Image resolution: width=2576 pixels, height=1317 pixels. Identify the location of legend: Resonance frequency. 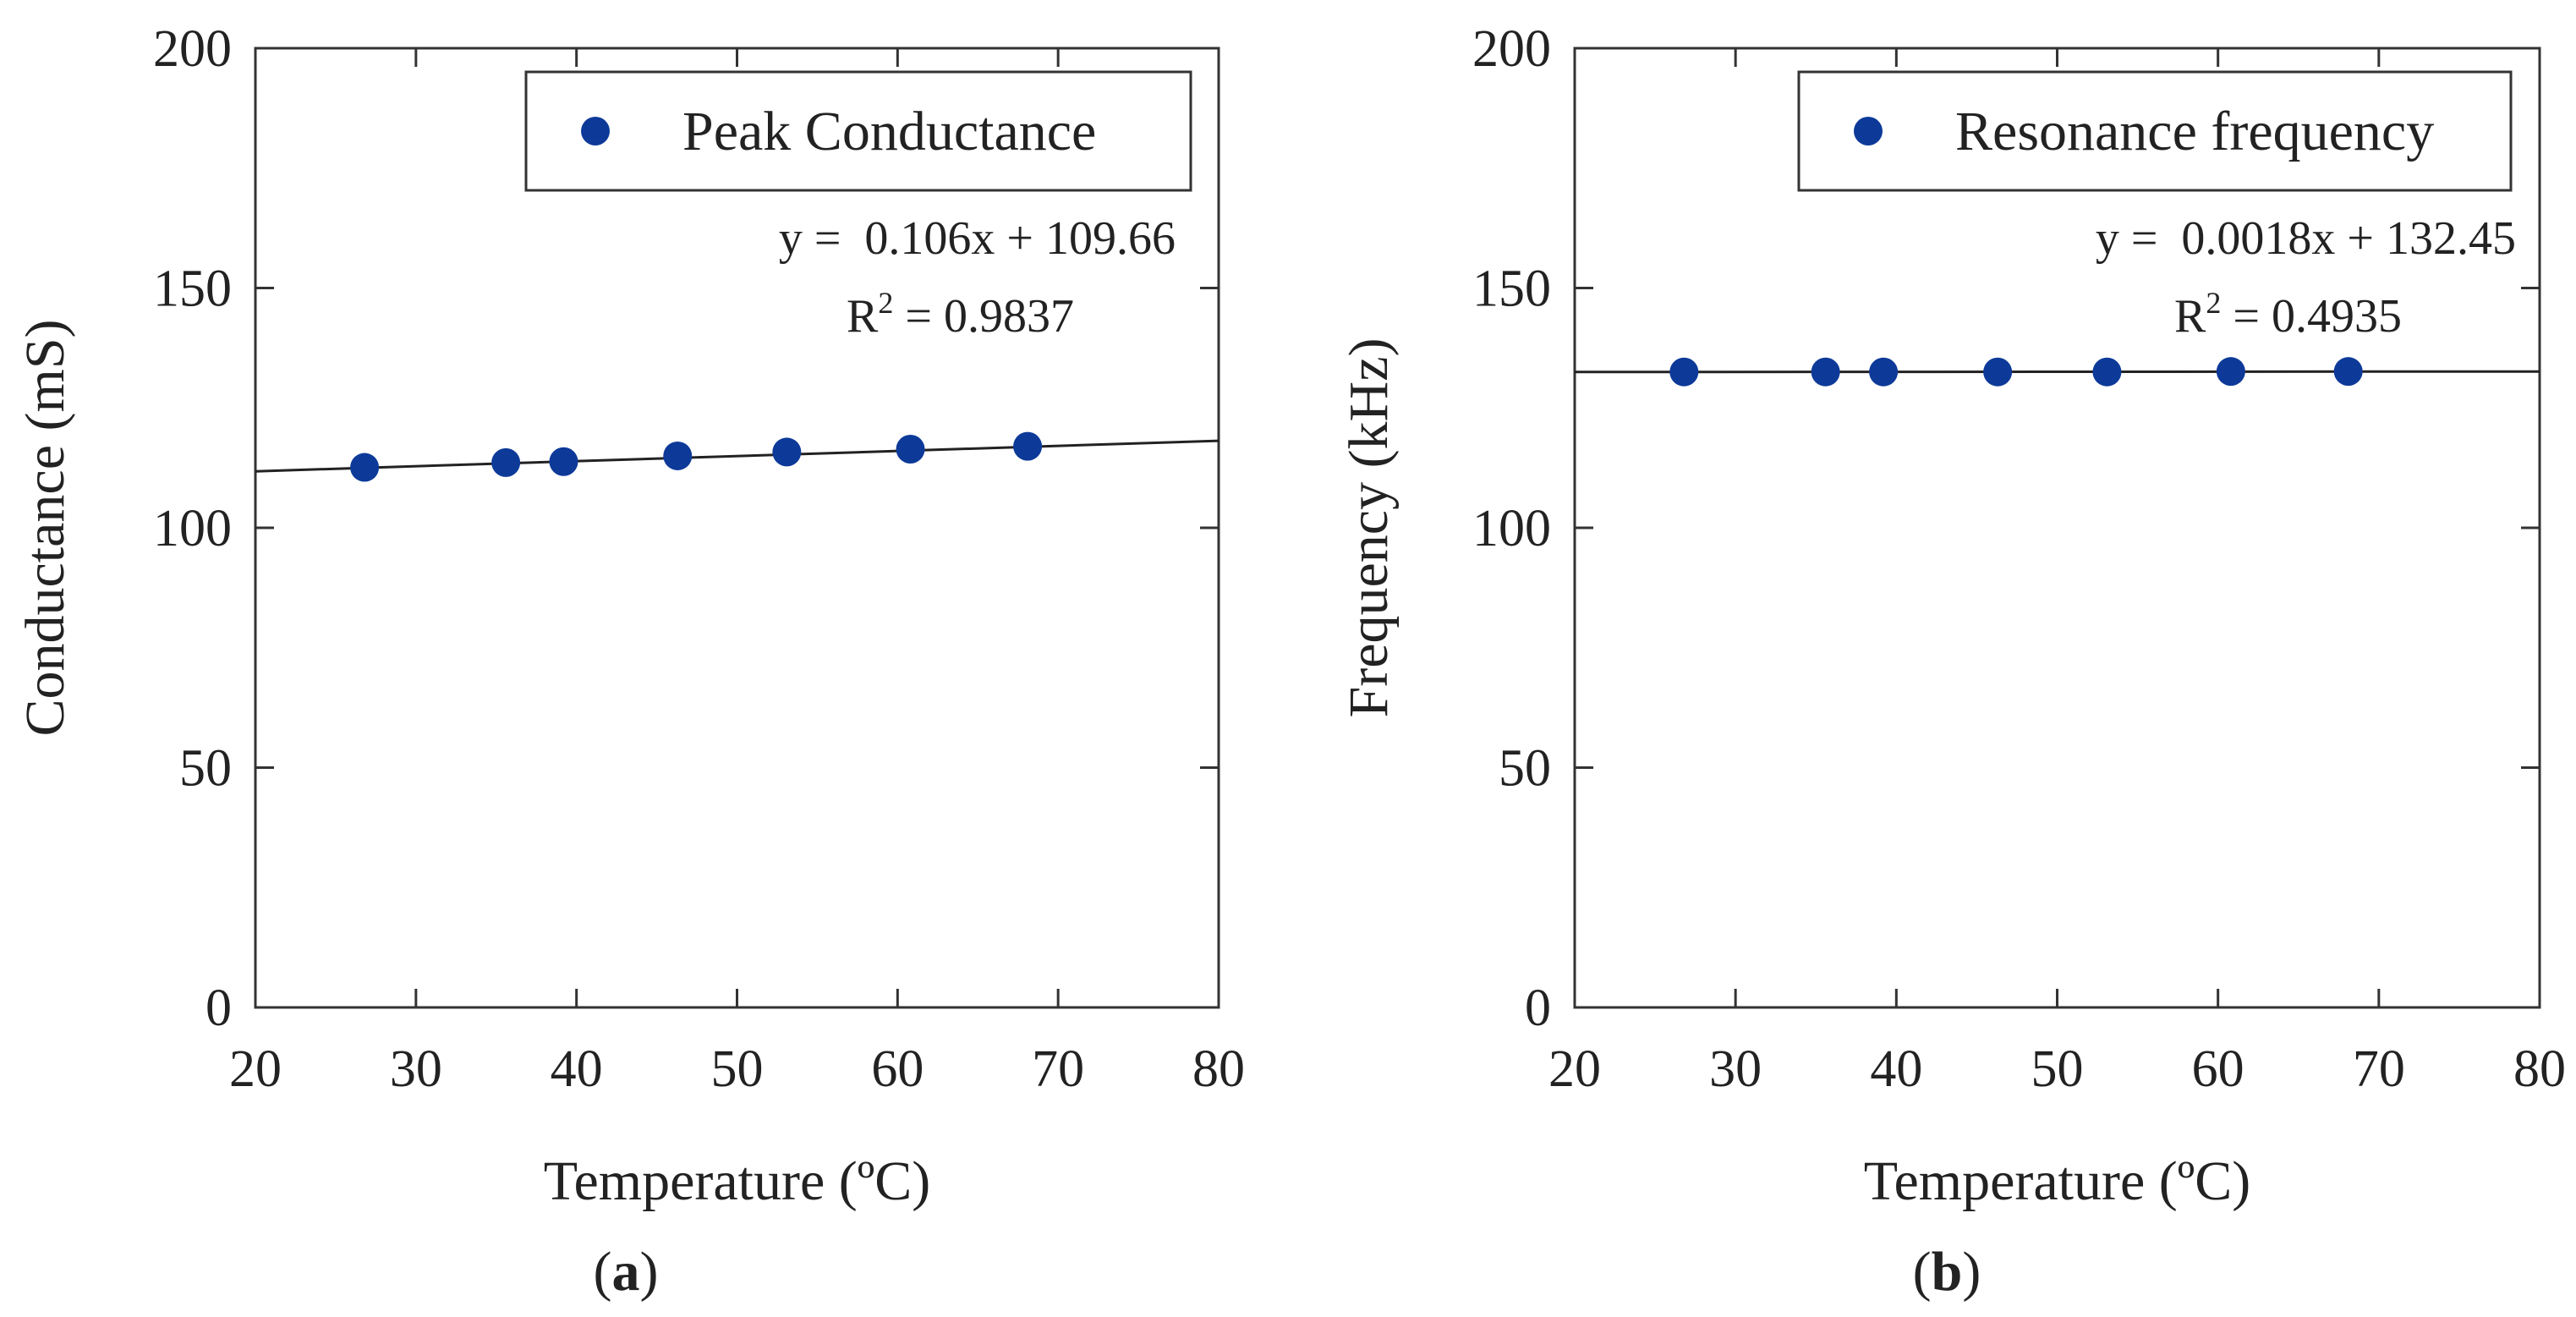
(2155, 131).